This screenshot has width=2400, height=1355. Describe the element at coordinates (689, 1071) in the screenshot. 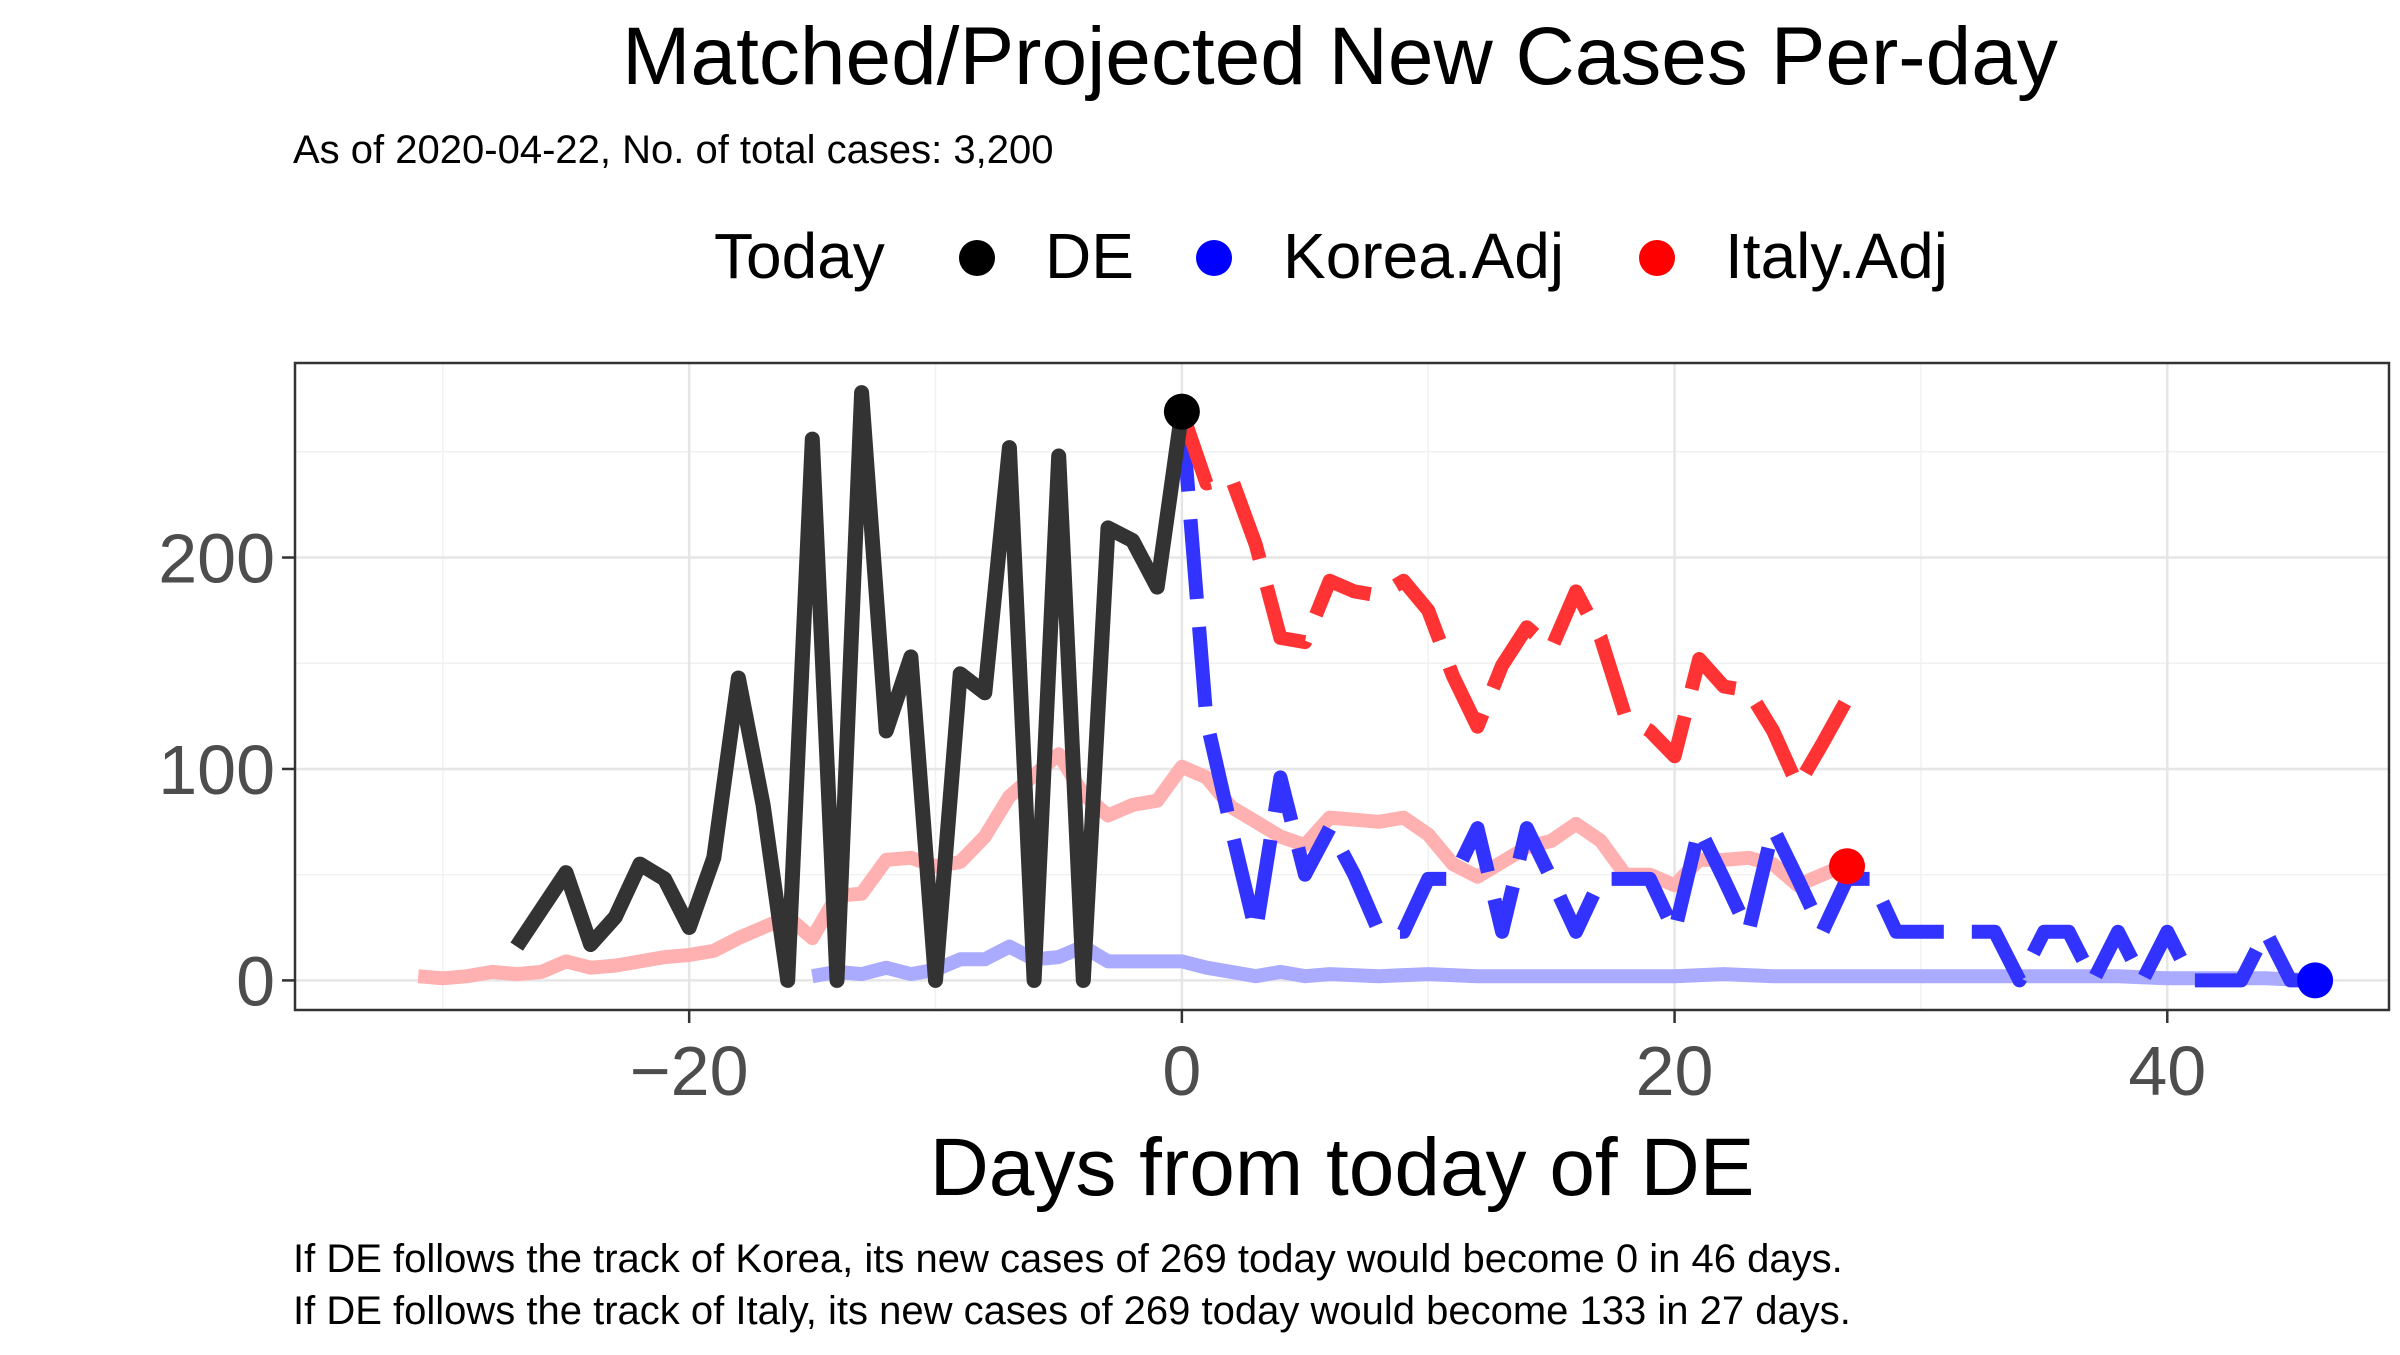

I see `x-tick-label: −20` at that location.